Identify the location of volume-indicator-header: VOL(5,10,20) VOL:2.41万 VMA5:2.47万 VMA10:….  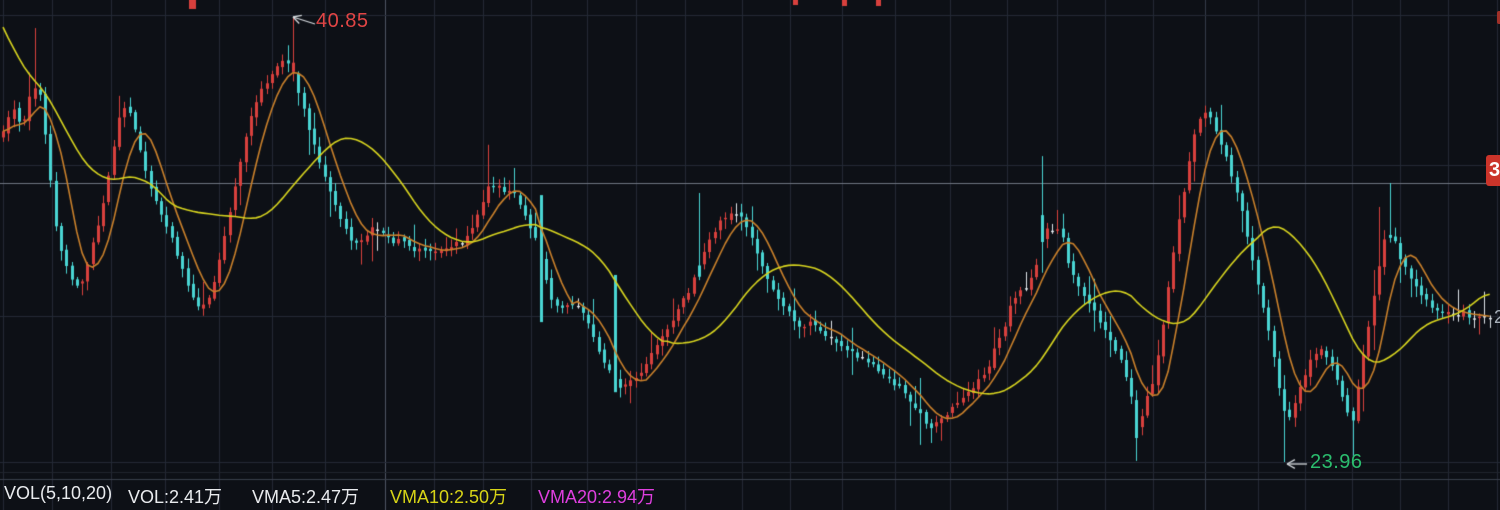
(750, 496).